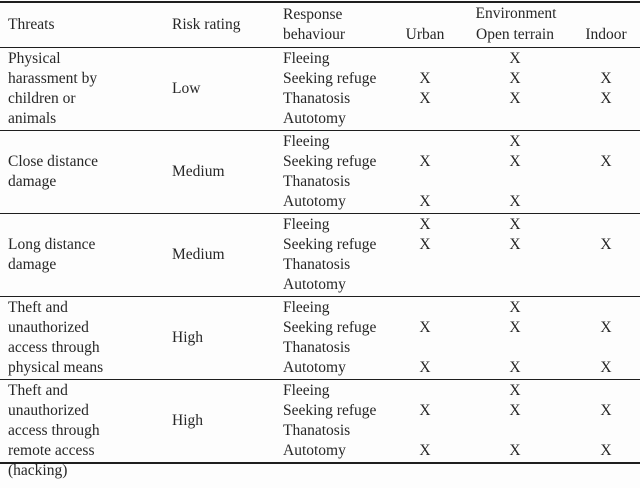  Describe the element at coordinates (82, 172) in the screenshot. I see `threat-text: Close distance damage` at that location.